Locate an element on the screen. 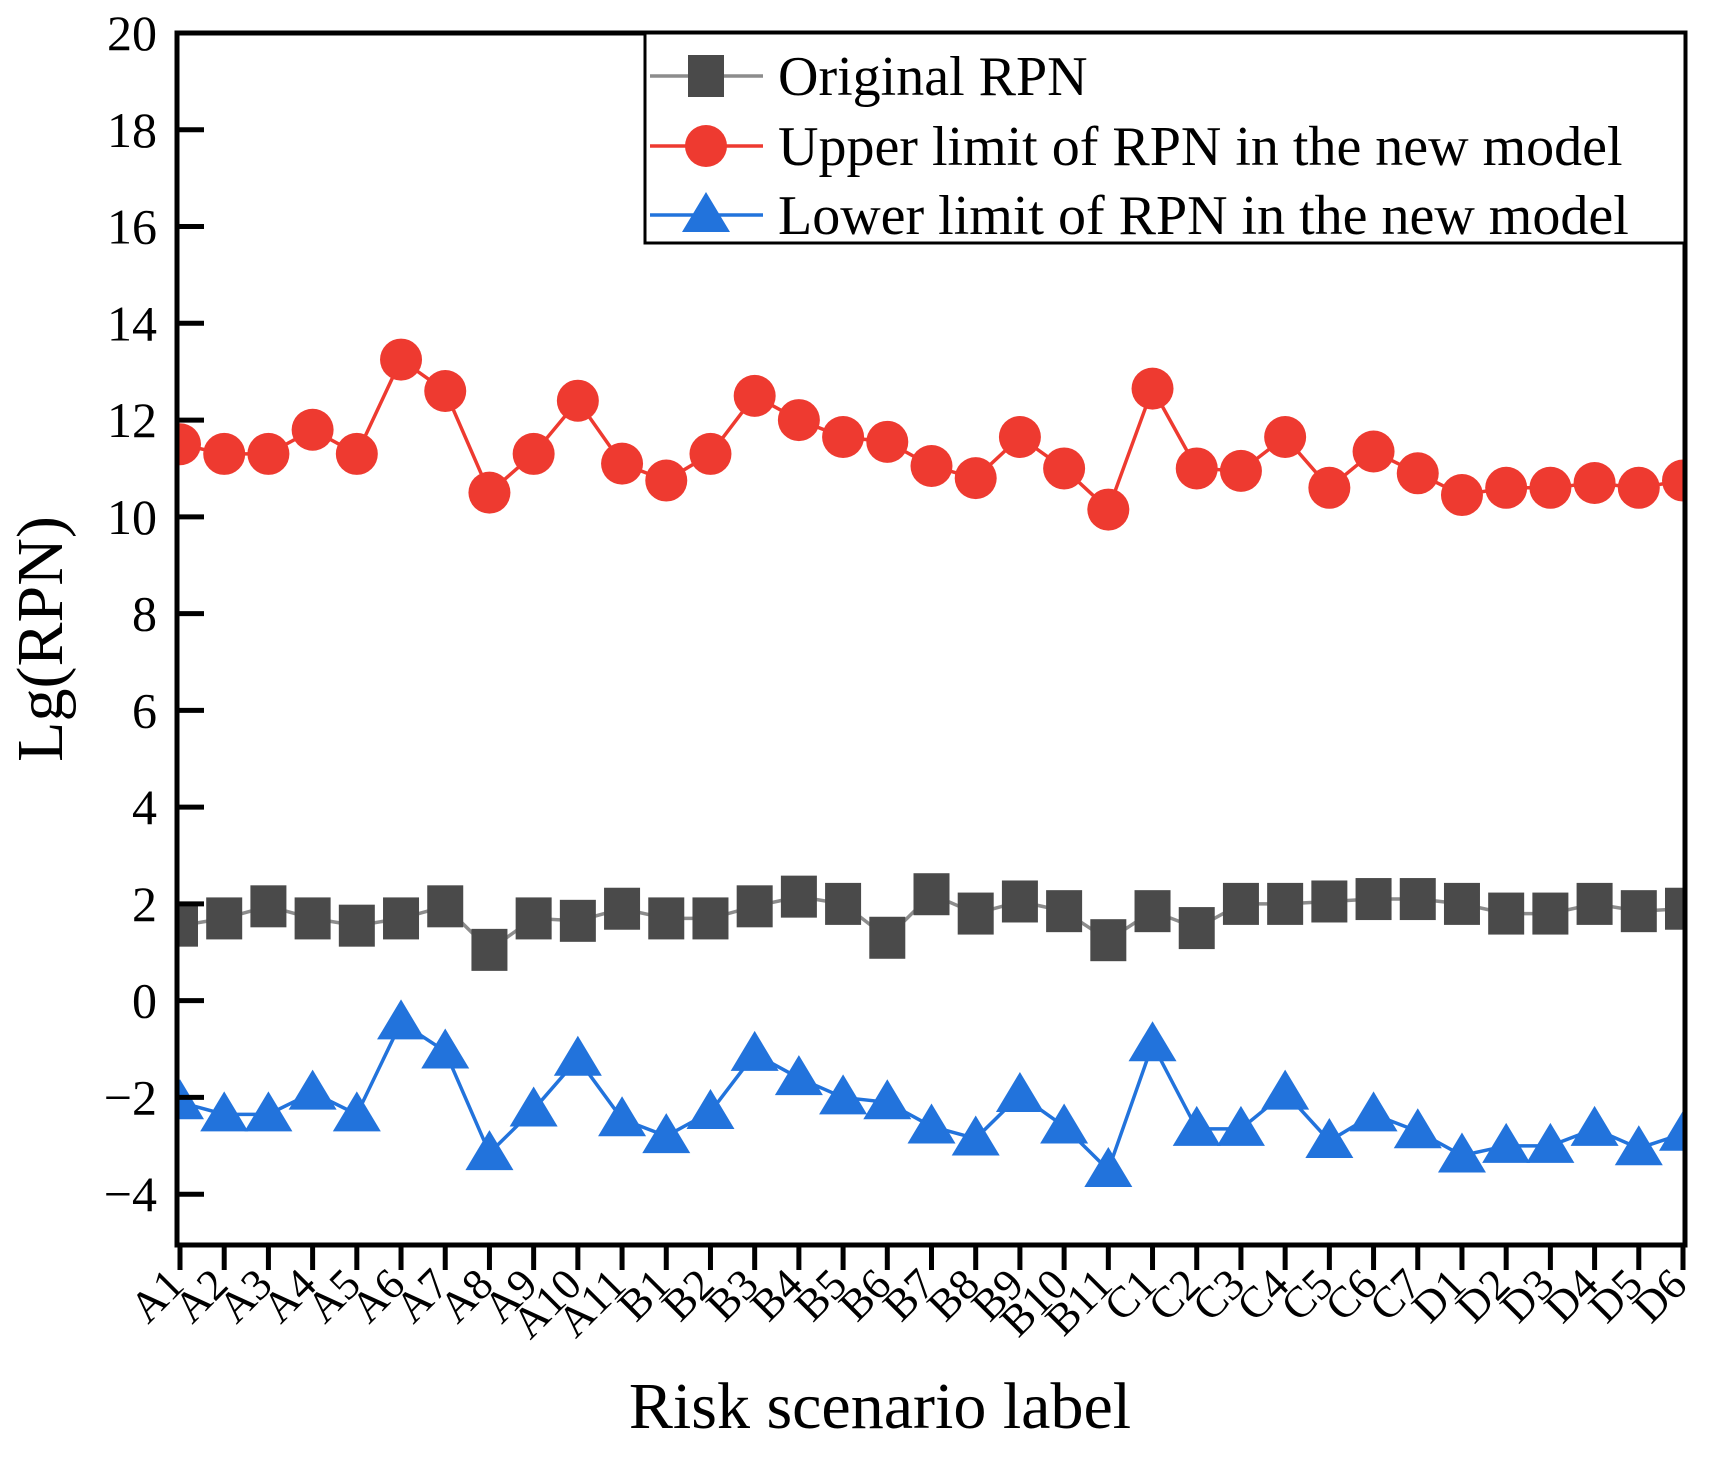  data-point-upper-limit-of-rpn-in-the-new-model-B4 is located at coordinates (798, 420).